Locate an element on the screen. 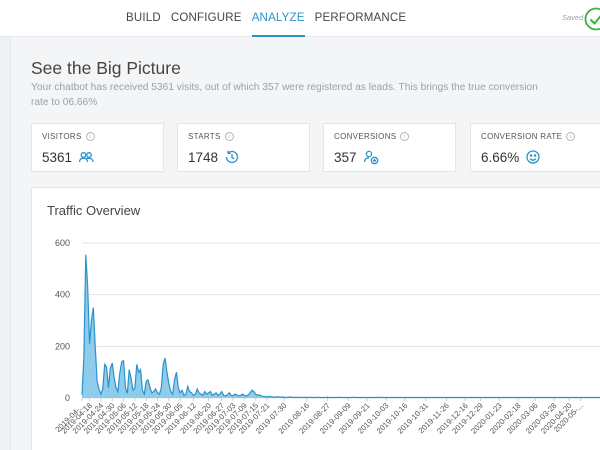 This screenshot has height=450, width=600. saved-status-text: Saved is located at coordinates (573, 17).